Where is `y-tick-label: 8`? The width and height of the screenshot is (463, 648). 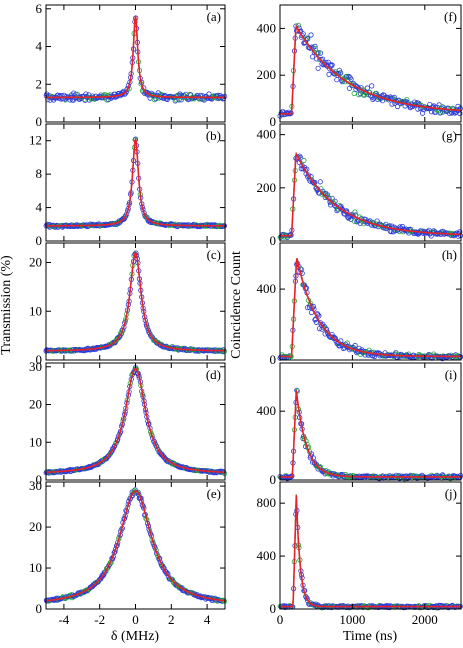 y-tick-label: 8 is located at coordinates (39, 173).